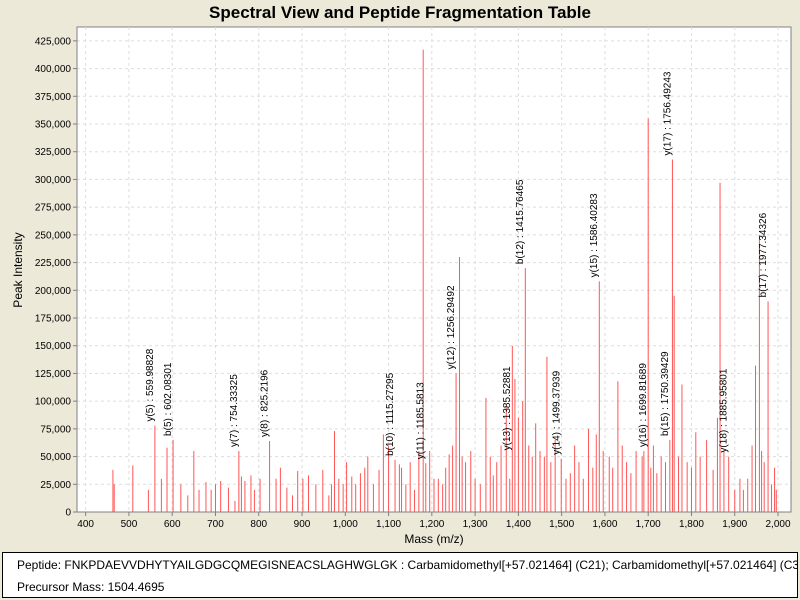  Describe the element at coordinates (302, 524) in the screenshot. I see `x-tick-label: 900` at that location.